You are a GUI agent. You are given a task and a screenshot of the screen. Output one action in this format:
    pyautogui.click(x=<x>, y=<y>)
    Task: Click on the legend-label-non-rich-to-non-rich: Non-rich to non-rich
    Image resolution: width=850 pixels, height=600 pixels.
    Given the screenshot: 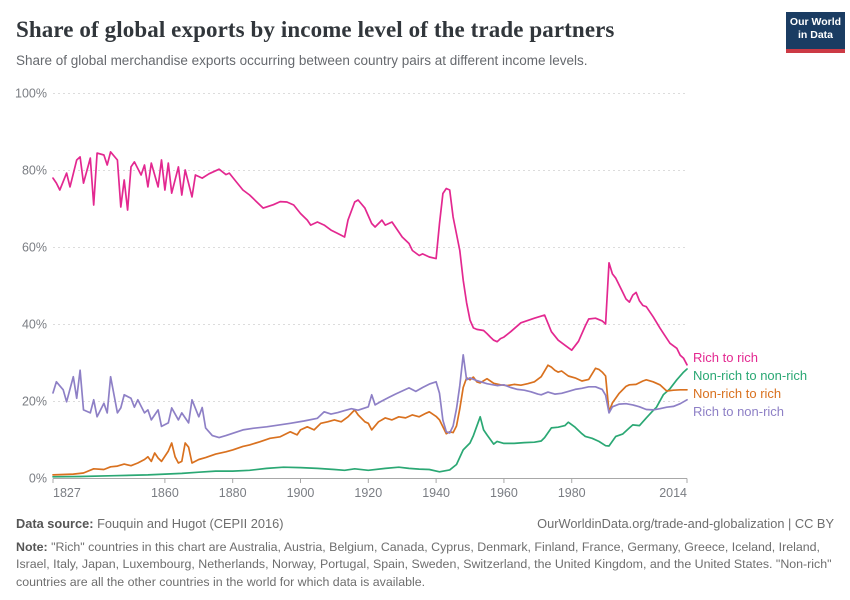 What is the action you would take?
    pyautogui.click(x=750, y=375)
    